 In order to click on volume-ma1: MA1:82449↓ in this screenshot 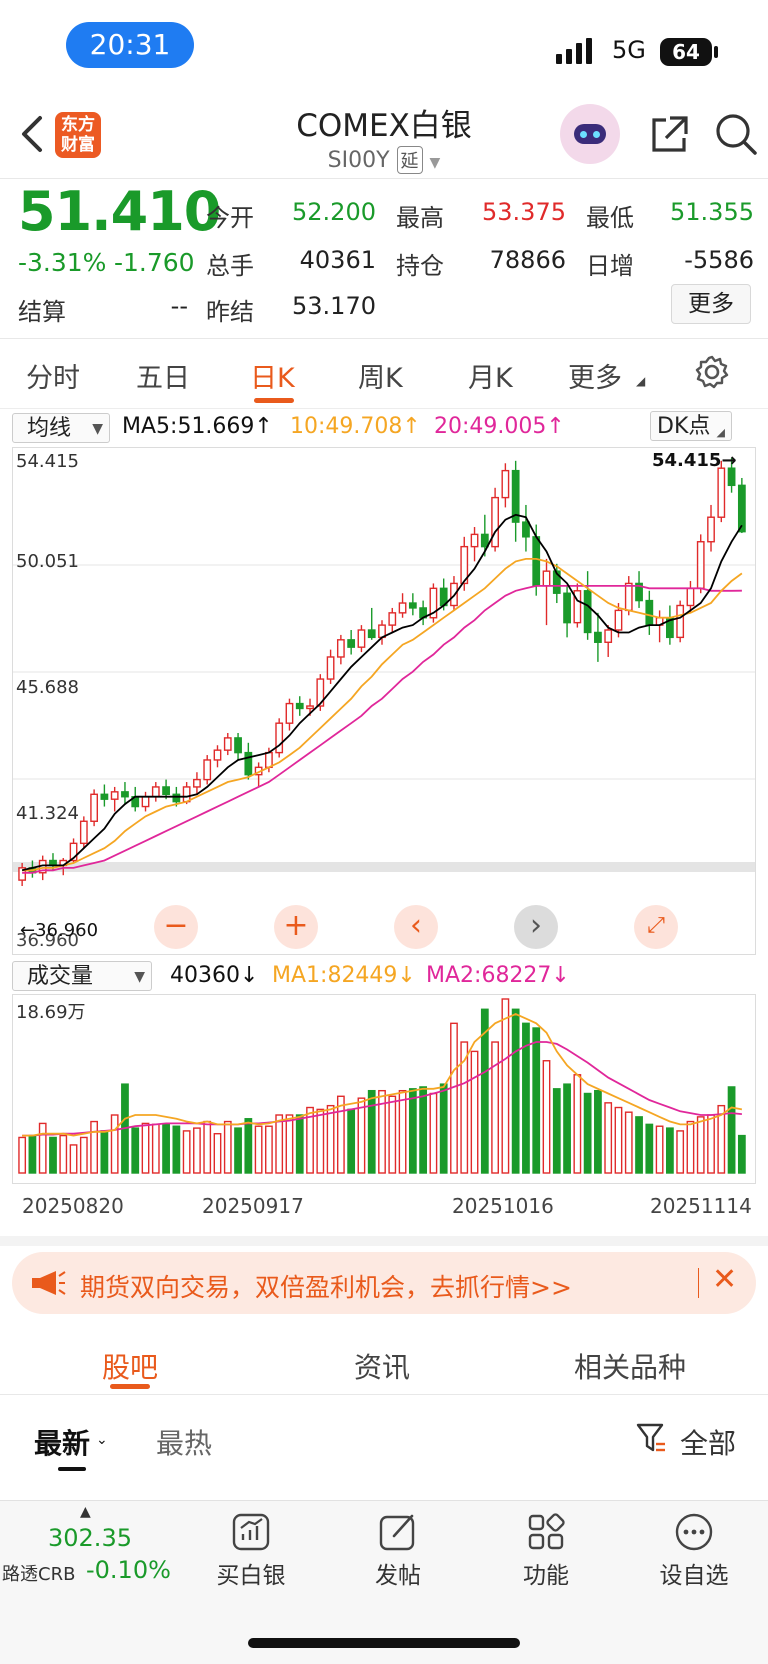, I will do `click(344, 975)`.